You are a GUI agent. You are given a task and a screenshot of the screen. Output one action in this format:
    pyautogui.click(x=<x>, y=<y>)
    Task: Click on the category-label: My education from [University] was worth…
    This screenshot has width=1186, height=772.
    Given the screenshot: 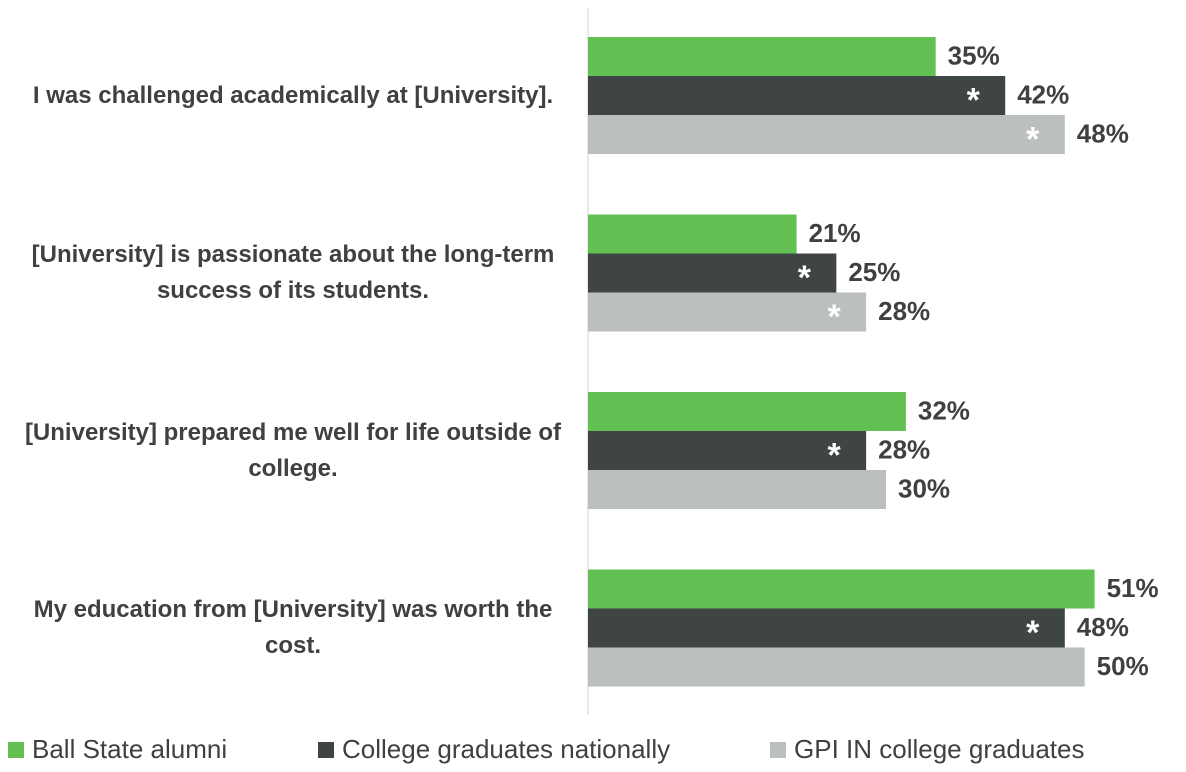 What is the action you would take?
    pyautogui.click(x=293, y=627)
    